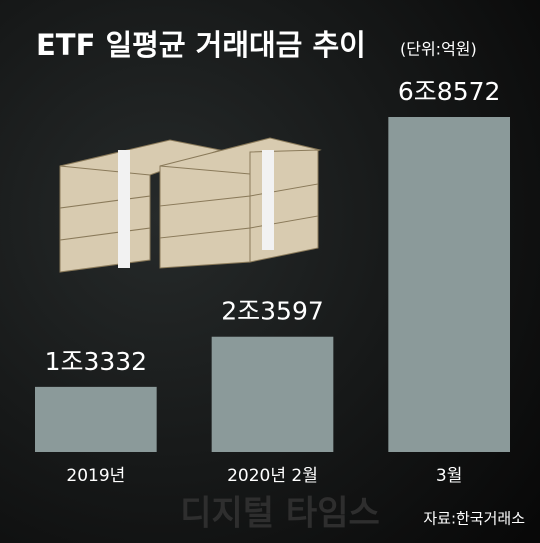  What do you see at coordinates (95, 476) in the screenshot?
I see `x-tick-label: 2019년` at bounding box center [95, 476].